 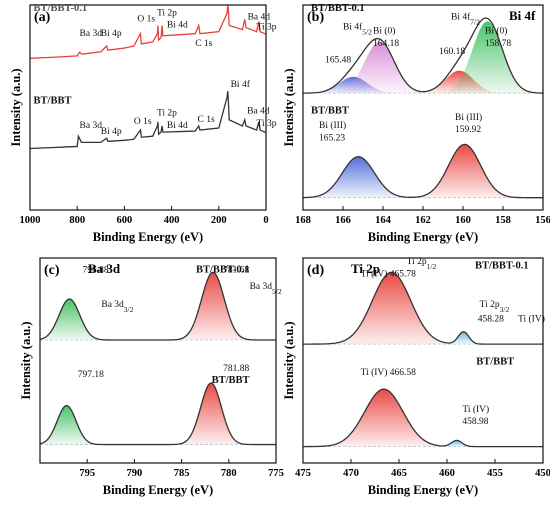 I want to click on tick-label: 800, so click(x=77, y=220).